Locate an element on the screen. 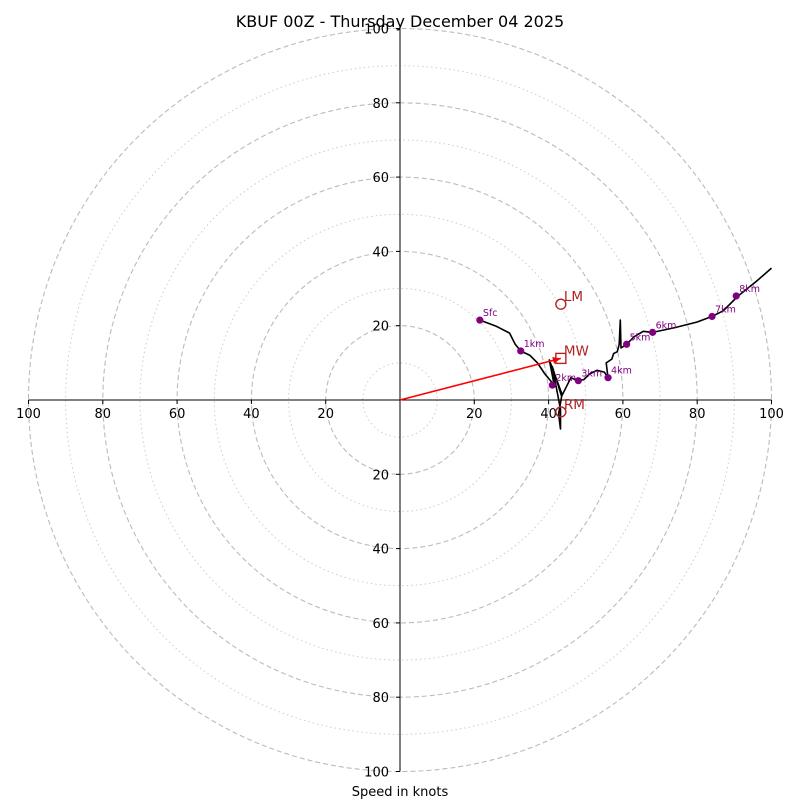 The width and height of the screenshot is (800, 800). height-marker-1km is located at coordinates (521, 351).